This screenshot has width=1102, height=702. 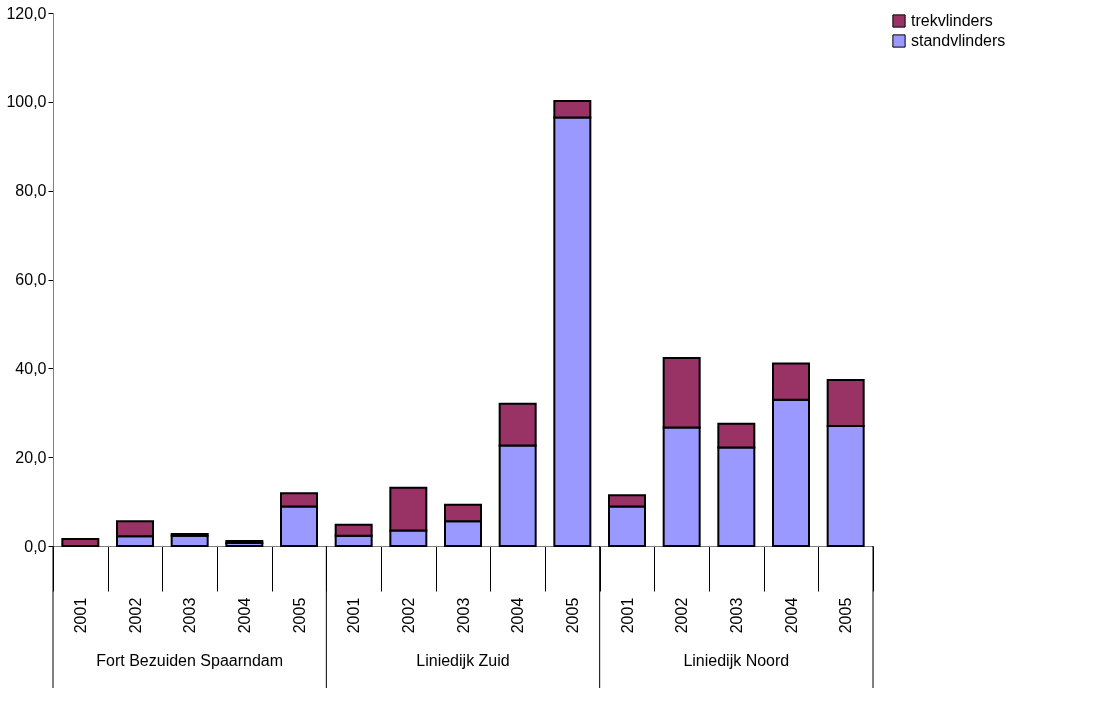 What do you see at coordinates (80, 542) in the screenshot?
I see `bar` at bounding box center [80, 542].